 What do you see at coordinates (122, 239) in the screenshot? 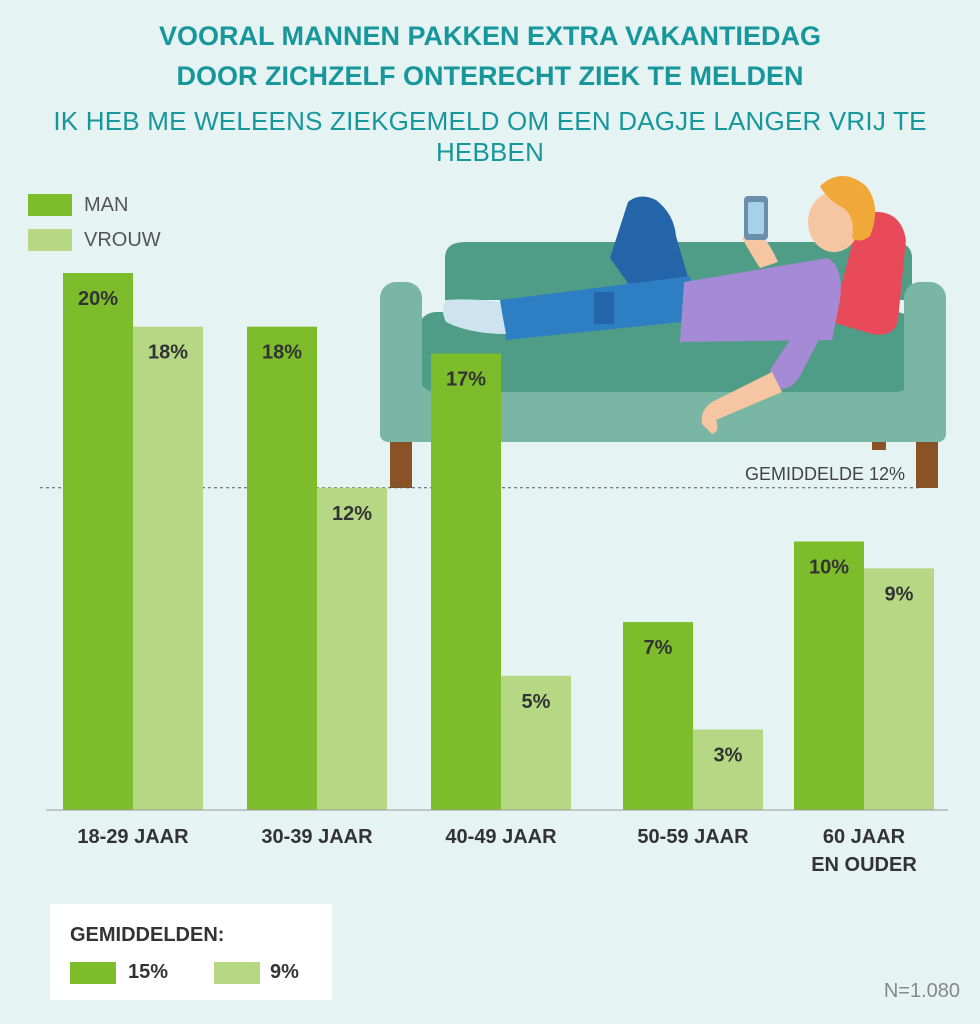
I see `legend-label-vrouw: VROUW` at bounding box center [122, 239].